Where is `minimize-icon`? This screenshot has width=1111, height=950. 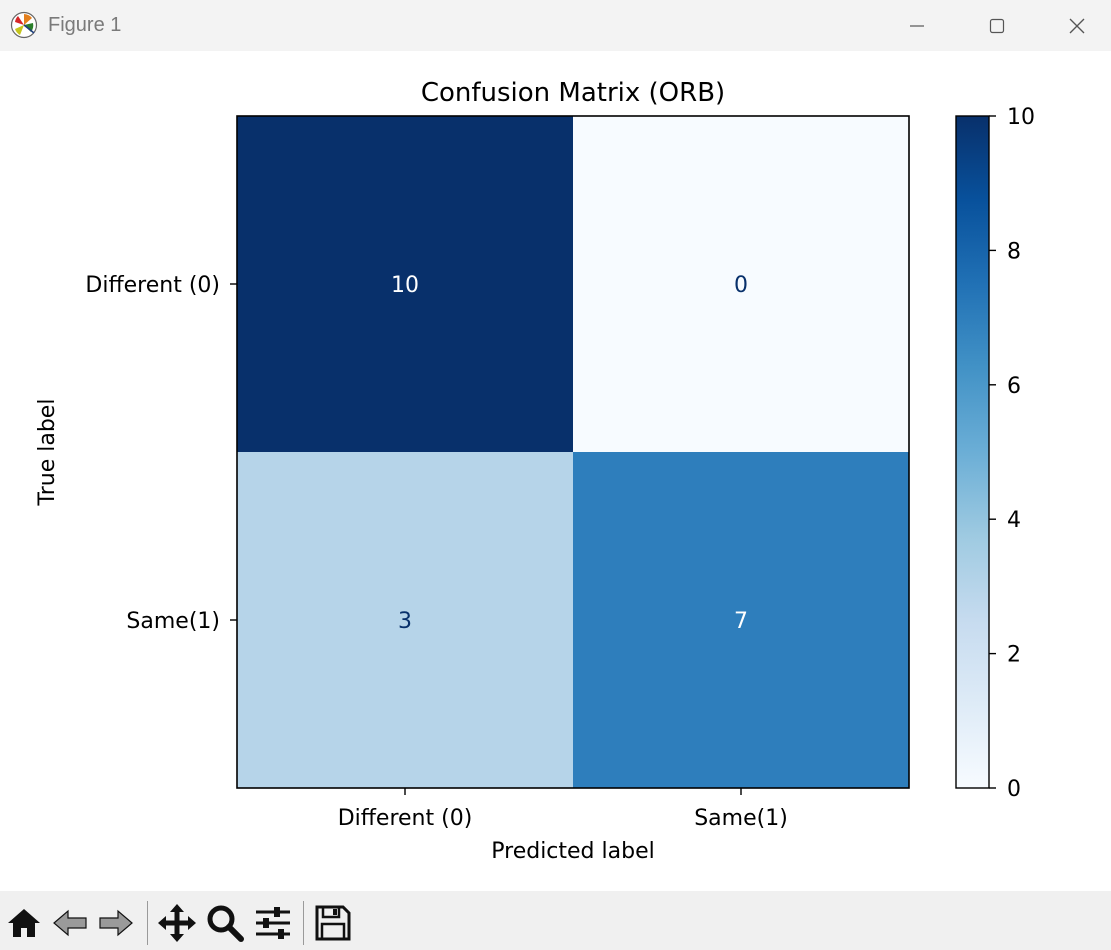 minimize-icon is located at coordinates (917, 25).